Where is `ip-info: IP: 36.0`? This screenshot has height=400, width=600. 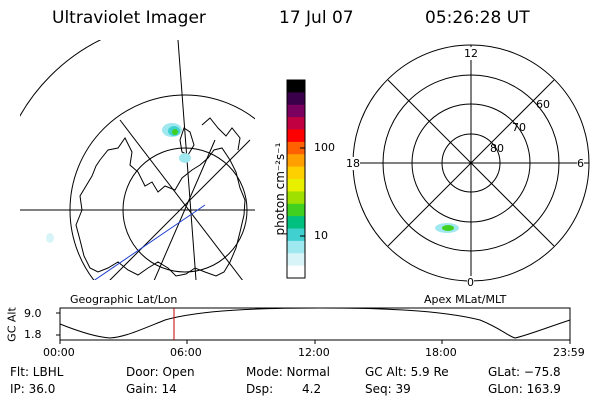 ip-info: IP: 36.0 is located at coordinates (33, 389).